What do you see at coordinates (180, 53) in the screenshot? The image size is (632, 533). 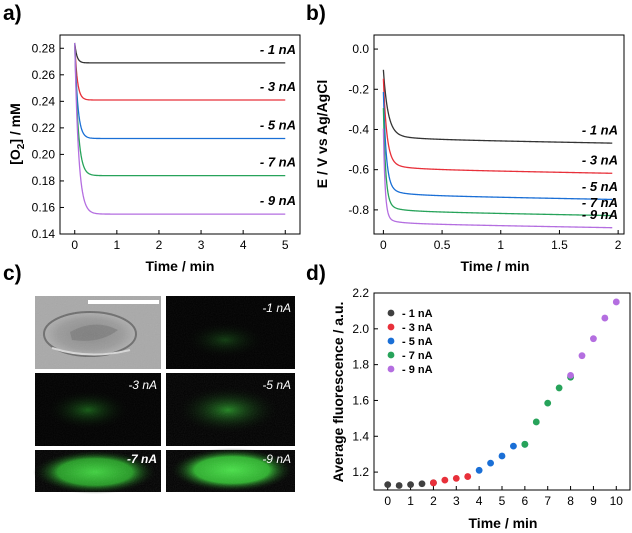 I see `panel-a-line-1-na` at bounding box center [180, 53].